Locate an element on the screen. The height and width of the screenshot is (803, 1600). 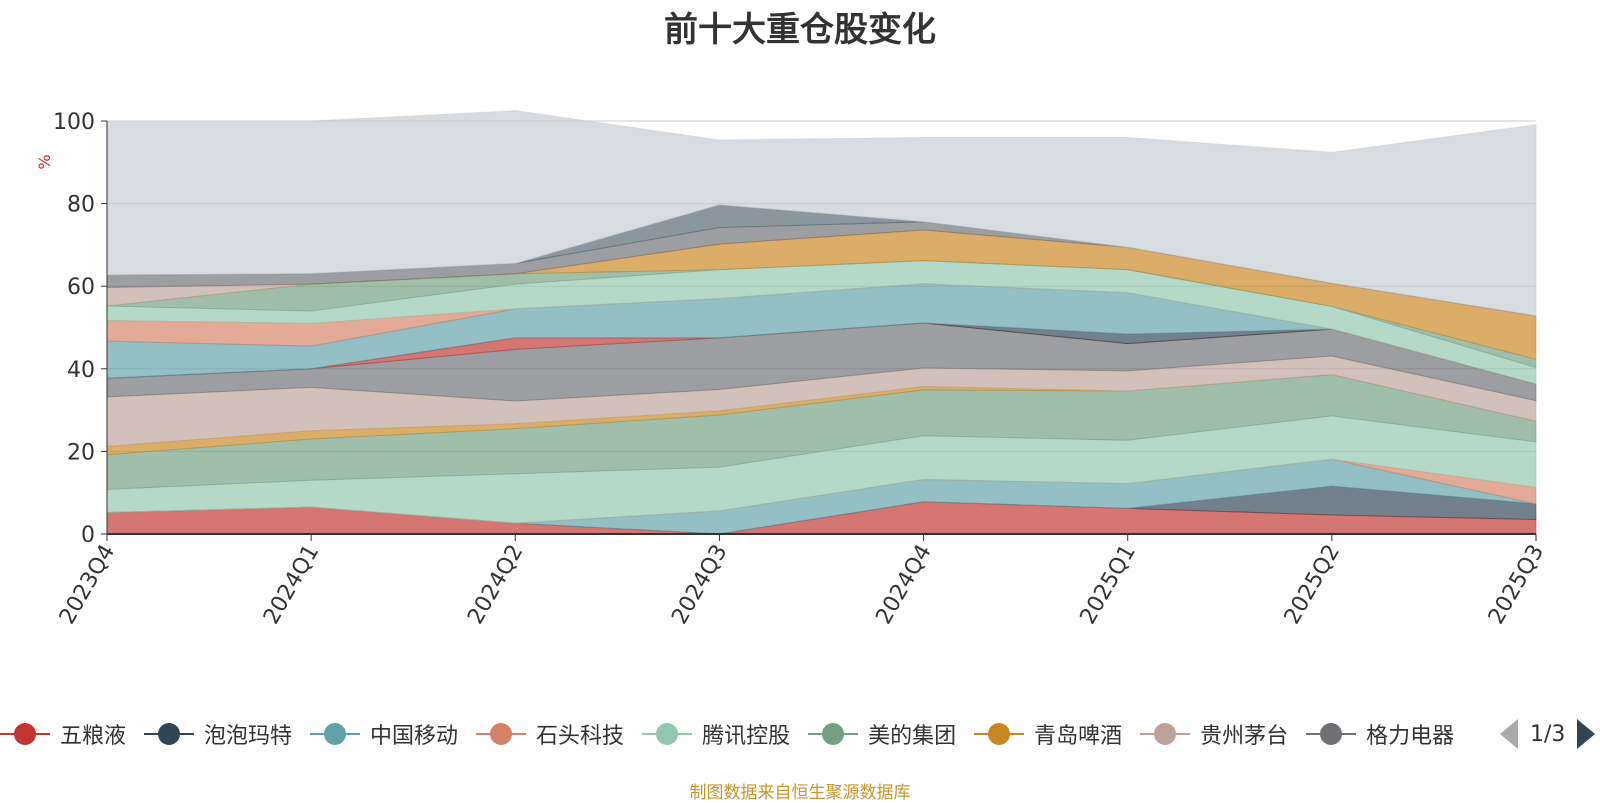
y-tick-label: 80 is located at coordinates (81, 205).